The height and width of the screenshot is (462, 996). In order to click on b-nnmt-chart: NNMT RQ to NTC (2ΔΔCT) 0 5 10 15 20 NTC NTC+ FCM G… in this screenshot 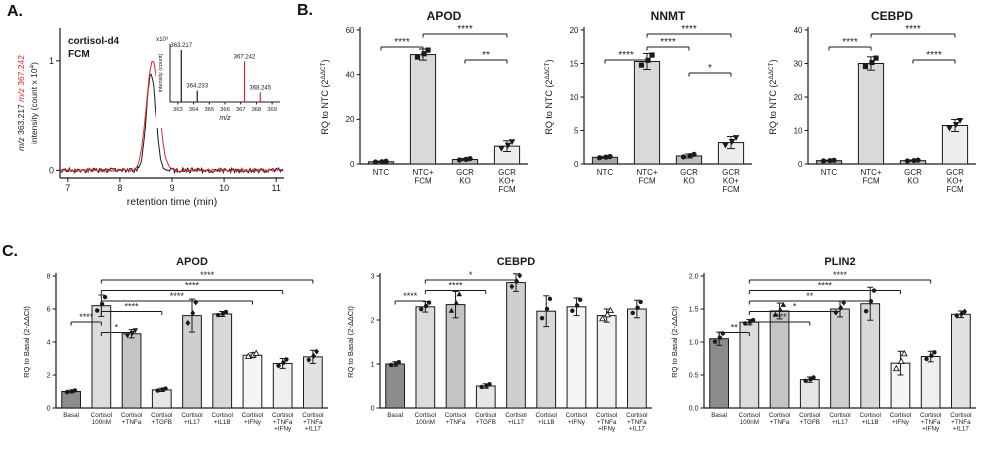, I will do `click(649, 121)`.